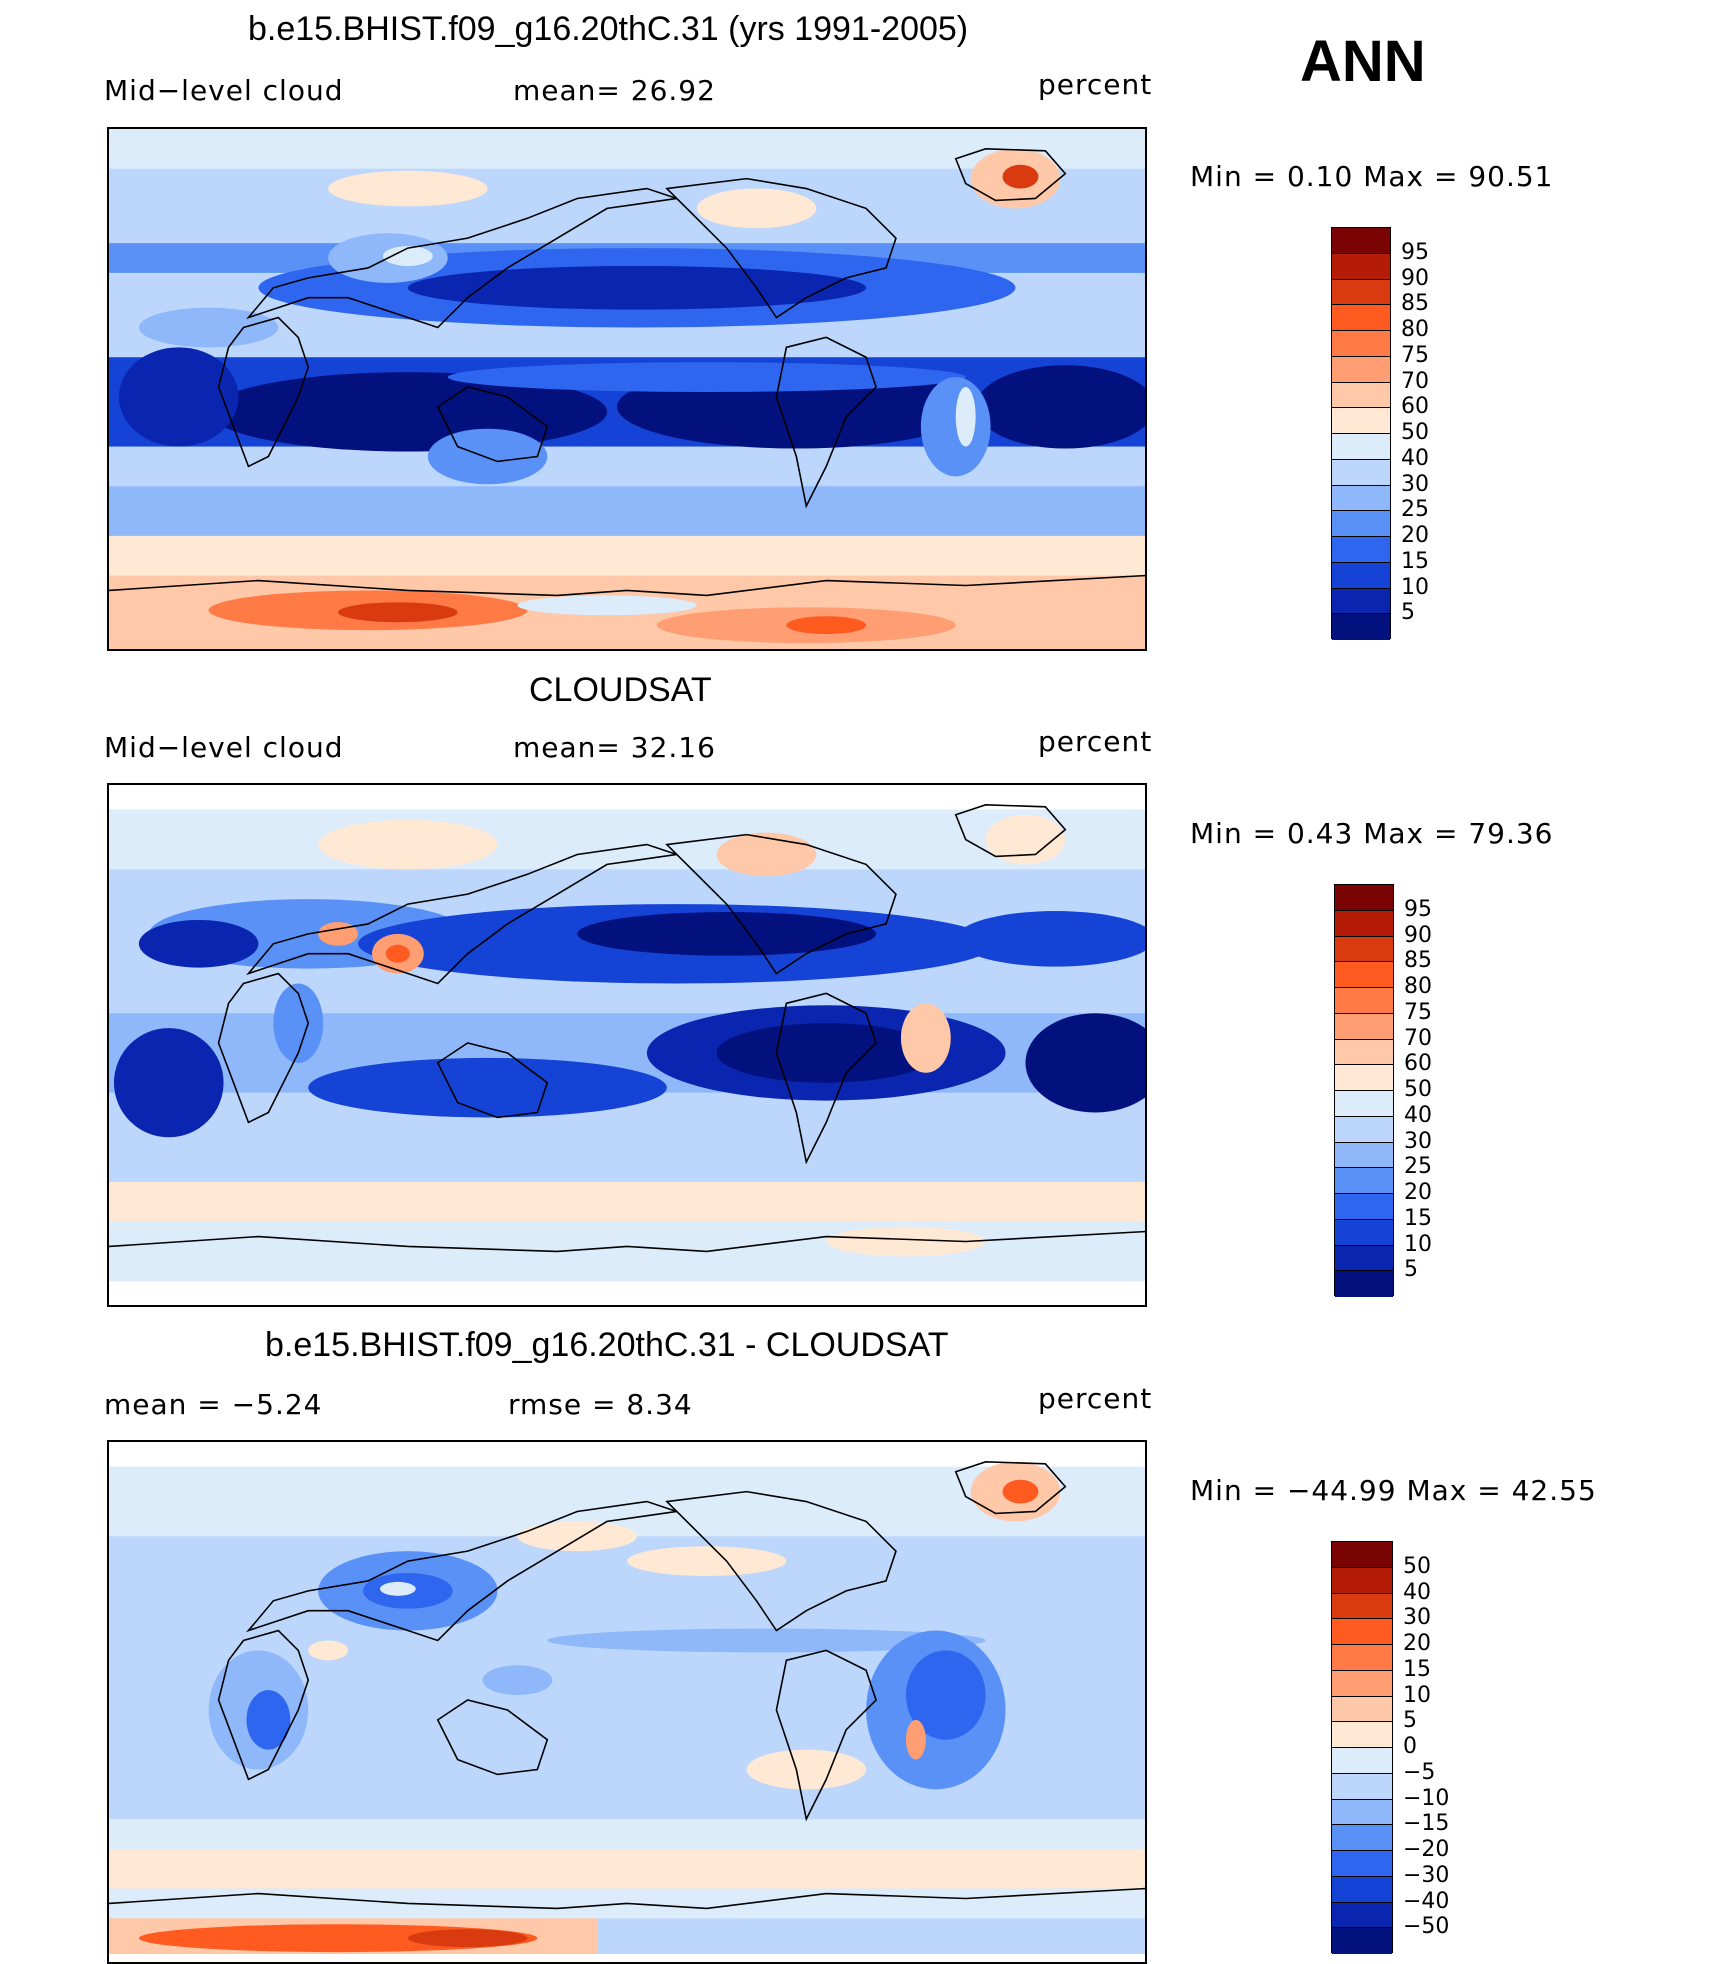 This screenshot has height=1964, width=1710. Describe the element at coordinates (607, 1345) in the screenshot. I see `panel-3-title: b.e15.BHIST.f09_g16.20thC.31 - CLOUDSAT` at that location.